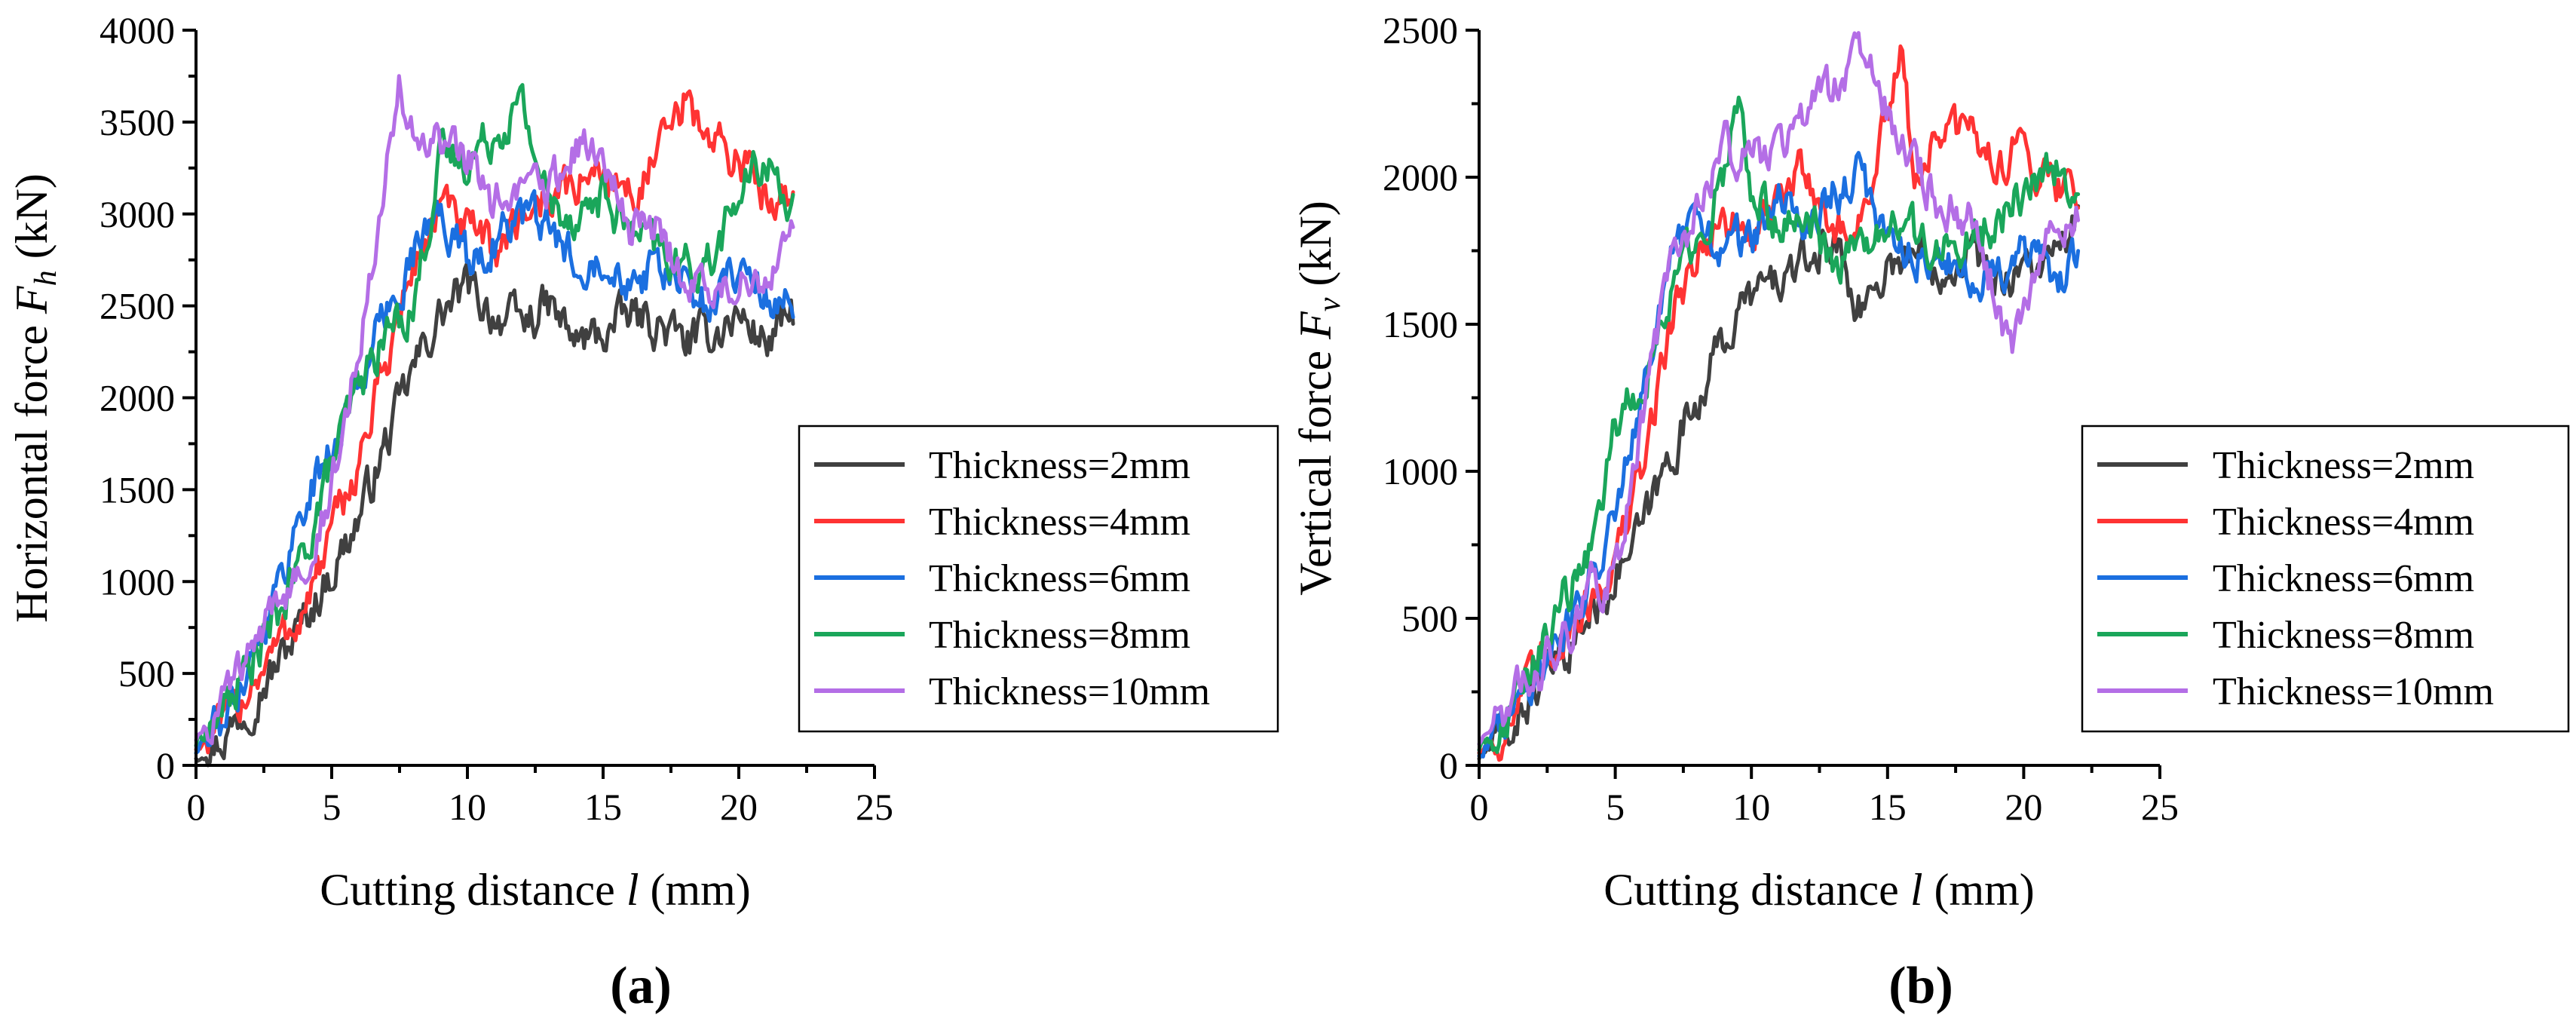  Describe the element at coordinates (540, 796) in the screenshot. I see `chart-a-xticks: 0 5 10 15 20 25` at that location.